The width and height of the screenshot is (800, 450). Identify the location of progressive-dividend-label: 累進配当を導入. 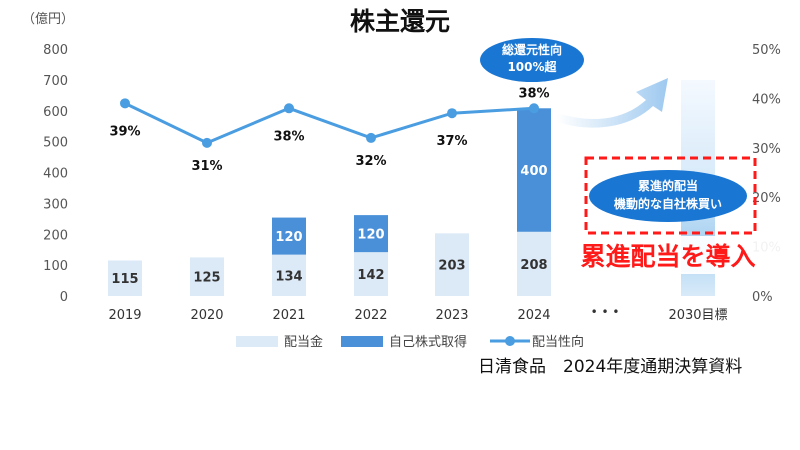
(667, 256).